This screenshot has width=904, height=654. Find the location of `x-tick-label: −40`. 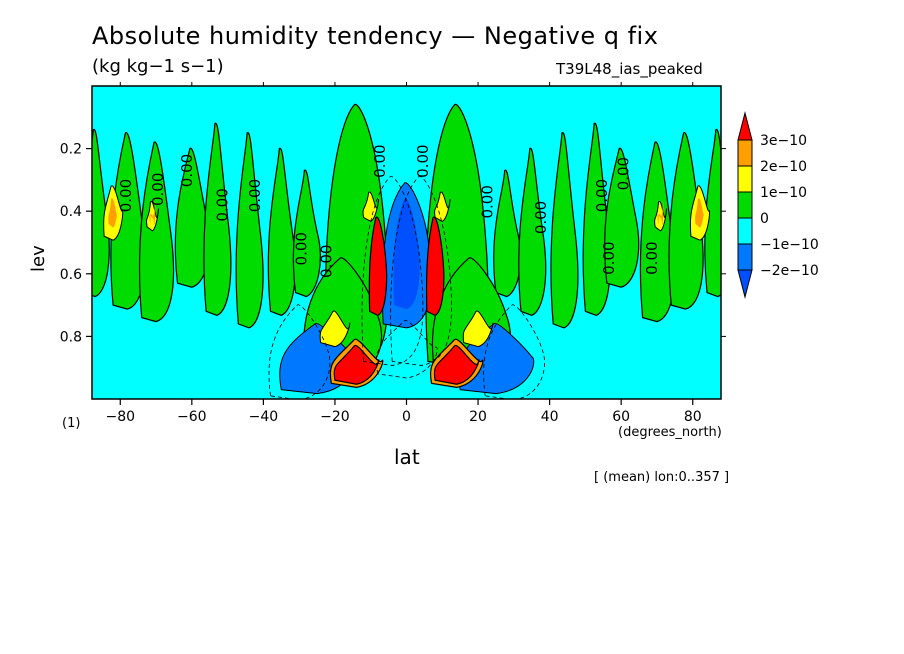

x-tick-label: −40 is located at coordinates (264, 417).